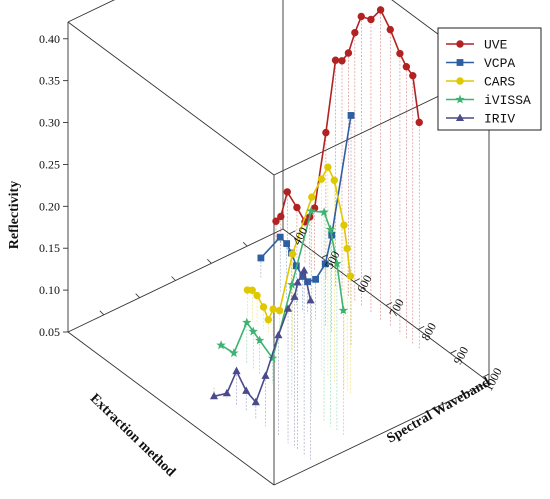 The image size is (550, 499). What do you see at coordinates (132, 435) in the screenshot?
I see `y-axis-title: Extraction method` at bounding box center [132, 435].